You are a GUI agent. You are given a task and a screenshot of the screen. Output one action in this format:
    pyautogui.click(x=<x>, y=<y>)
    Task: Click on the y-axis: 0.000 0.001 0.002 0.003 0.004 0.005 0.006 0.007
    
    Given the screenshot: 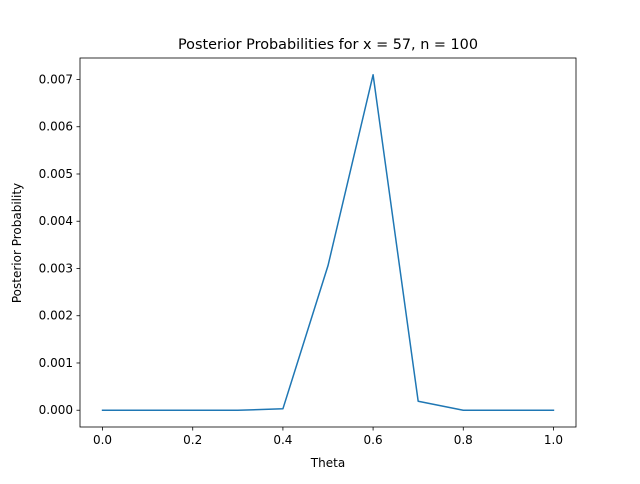 What is the action you would take?
    pyautogui.click(x=59, y=244)
    